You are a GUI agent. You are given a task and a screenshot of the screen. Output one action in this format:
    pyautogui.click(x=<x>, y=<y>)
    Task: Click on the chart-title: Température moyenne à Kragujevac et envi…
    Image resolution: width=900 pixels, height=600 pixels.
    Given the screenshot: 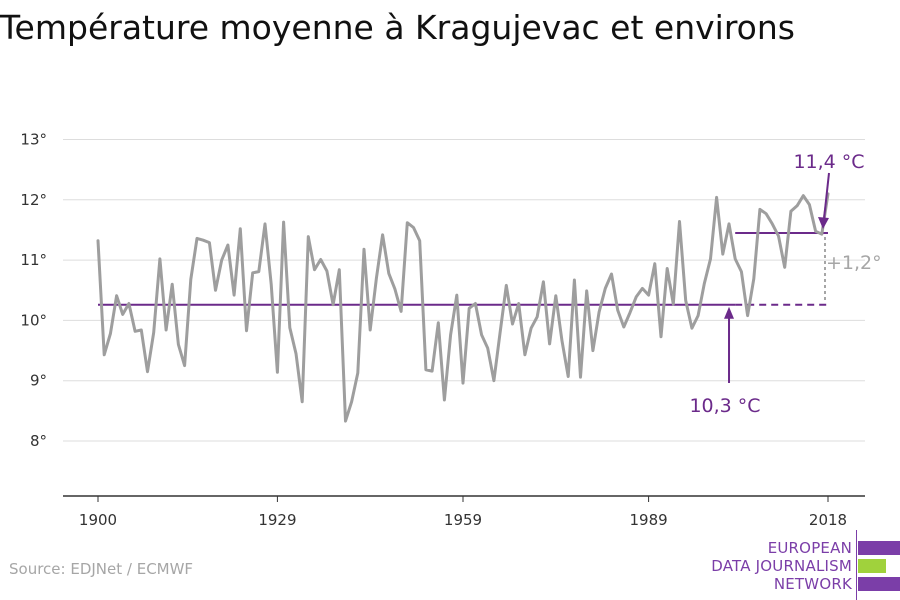 What is the action you would take?
    pyautogui.click(x=397, y=27)
    